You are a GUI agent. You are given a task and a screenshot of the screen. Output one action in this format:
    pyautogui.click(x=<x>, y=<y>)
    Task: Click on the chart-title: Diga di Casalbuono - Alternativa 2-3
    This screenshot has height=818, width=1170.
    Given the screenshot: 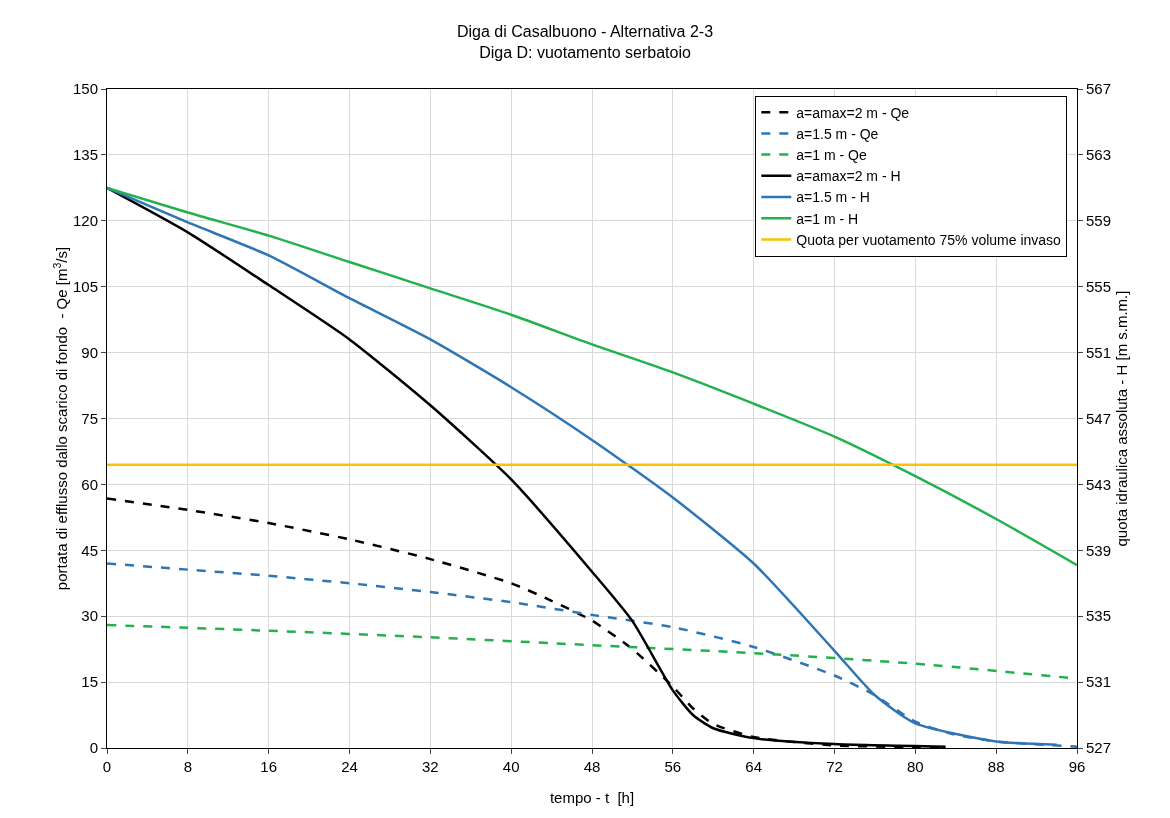 What is the action you would take?
    pyautogui.click(x=585, y=31)
    